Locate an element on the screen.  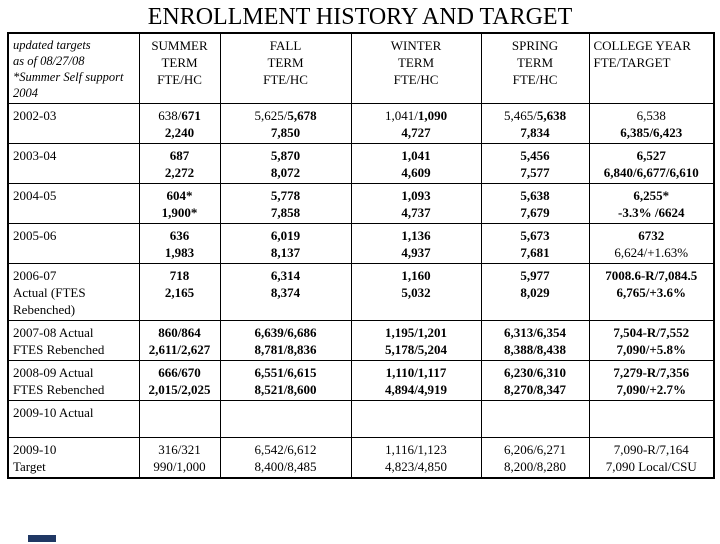
value-cell: 687 2,272 is located at coordinates (179, 163).